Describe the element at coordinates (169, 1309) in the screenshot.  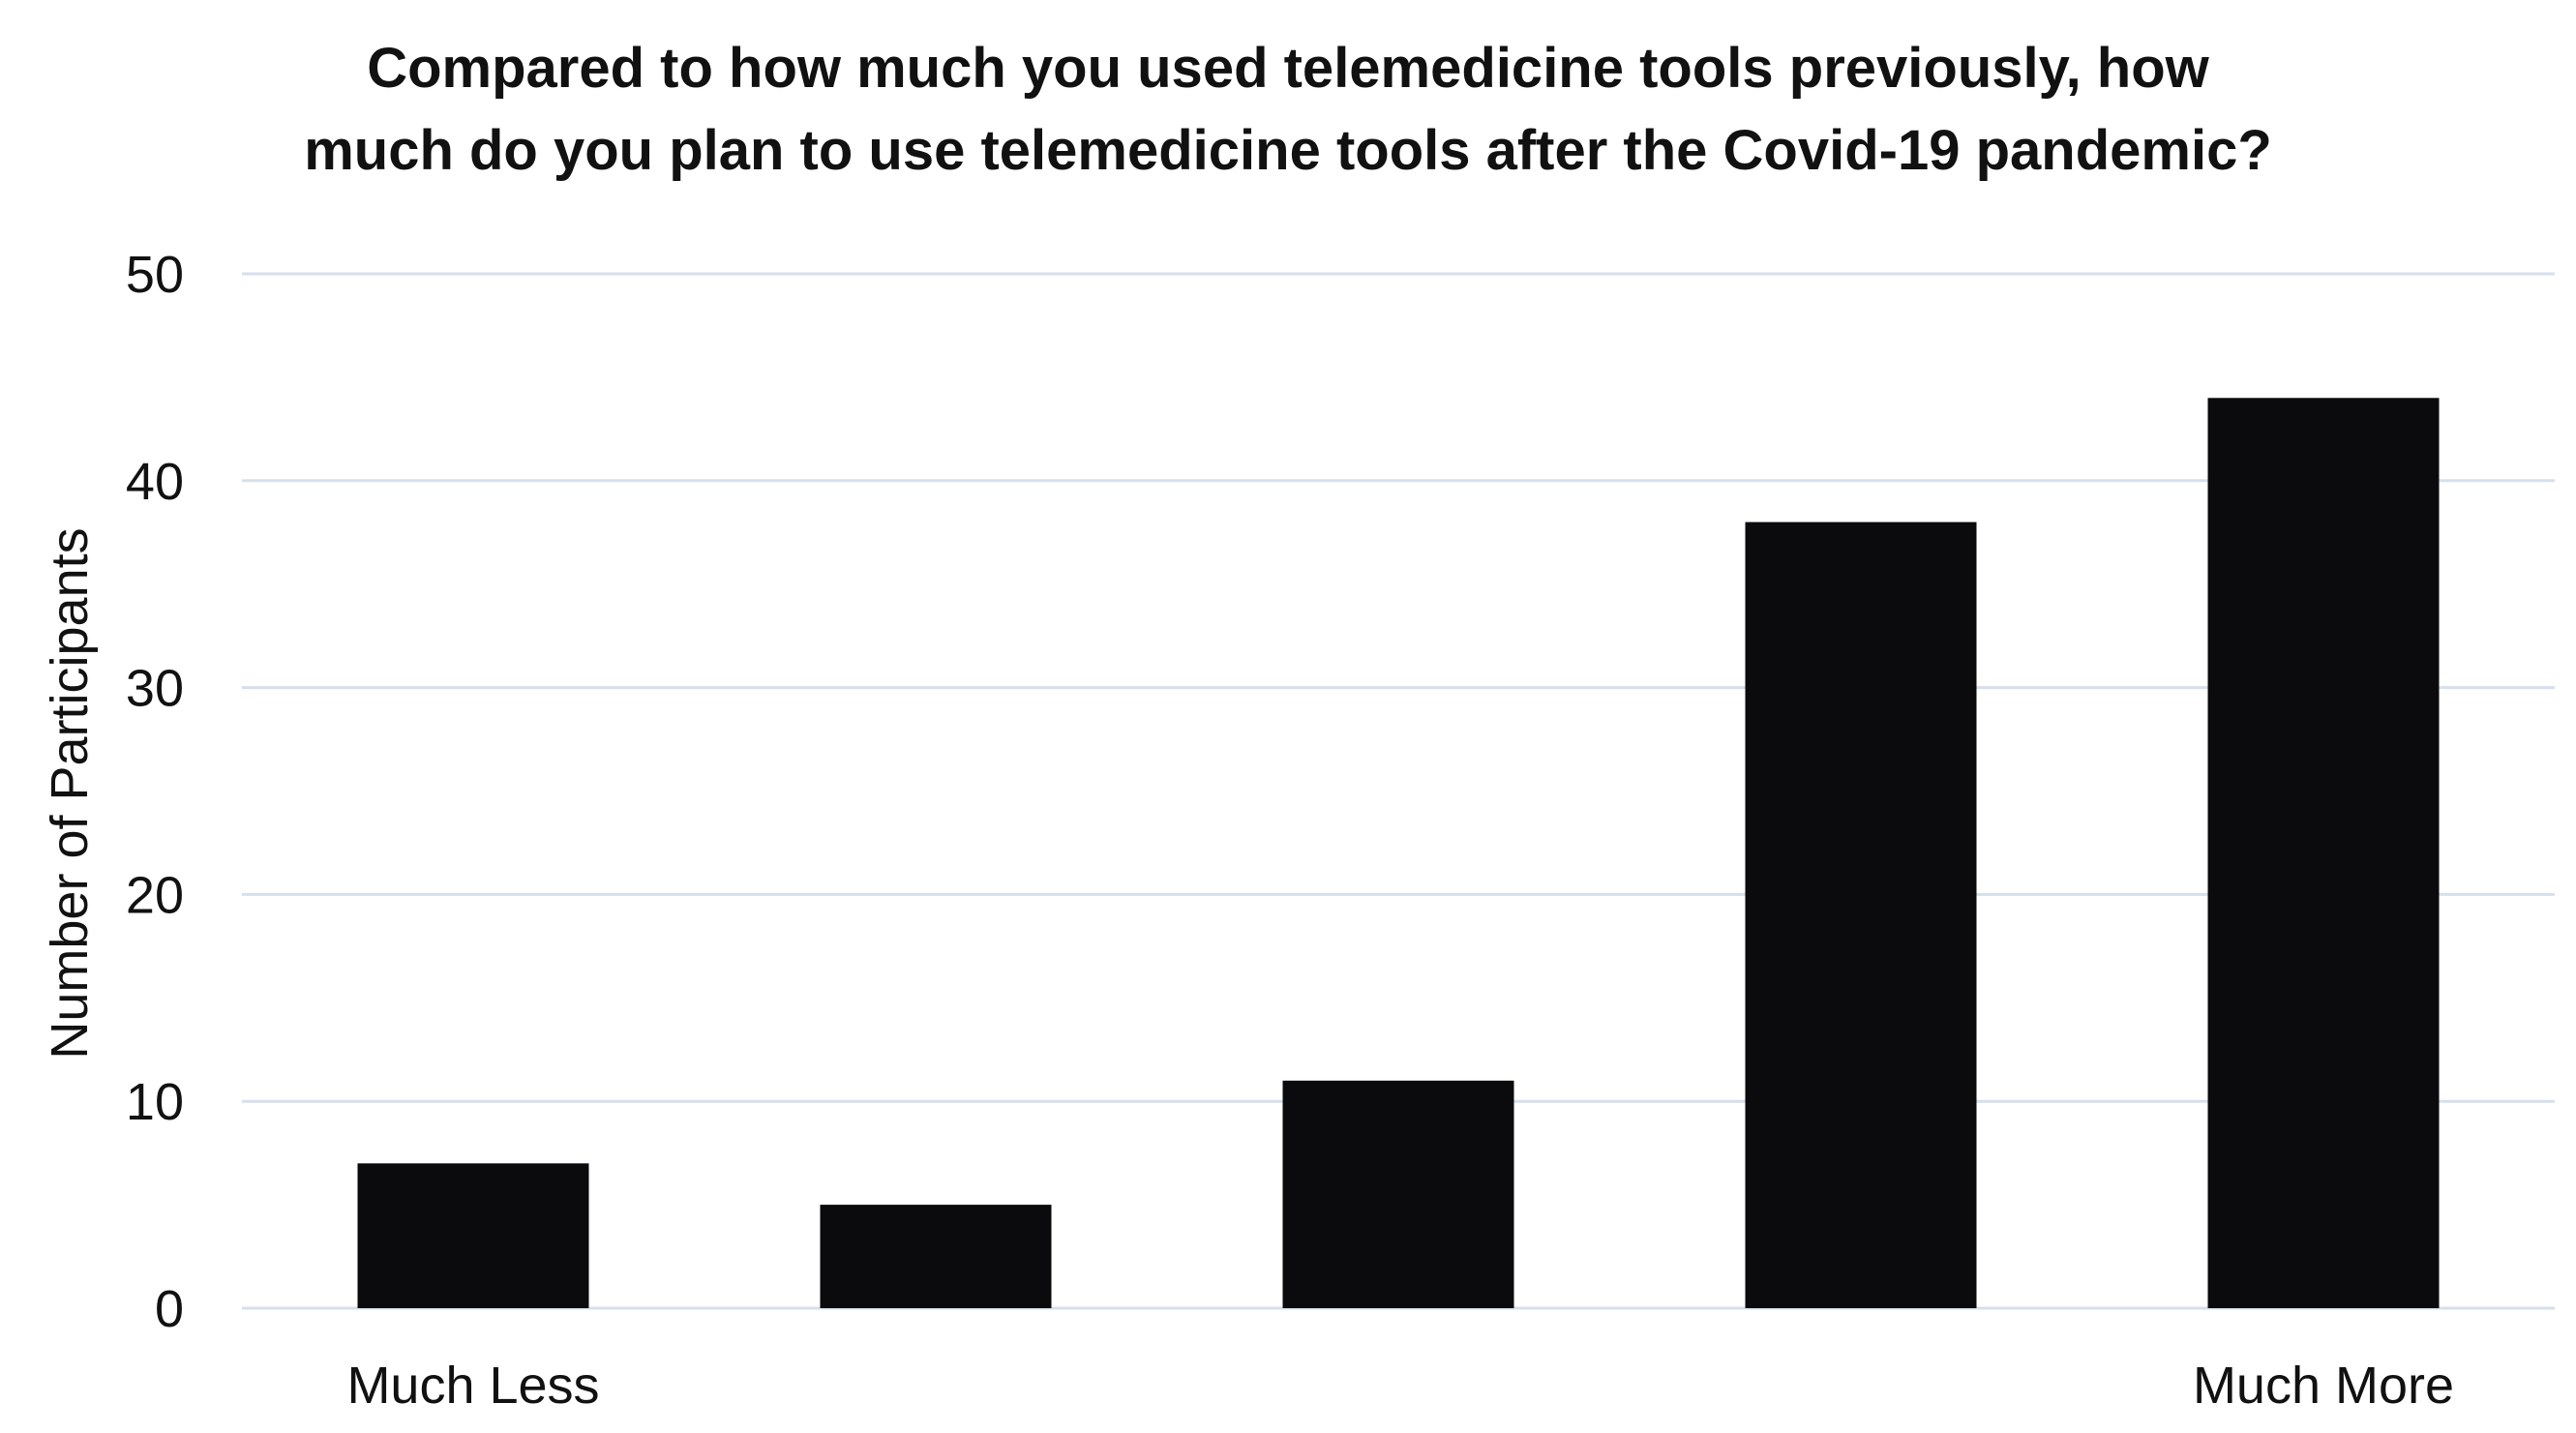
I see `y-tick-label-0: 0` at that location.